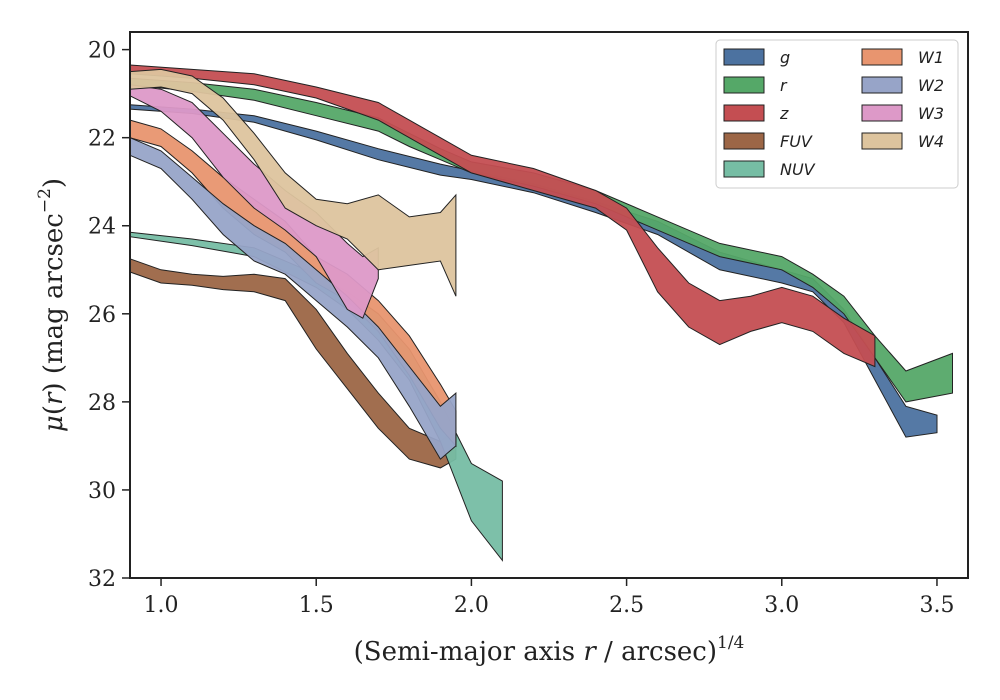 This screenshot has height=700, width=1000. I want to click on y-tick-label: 32, so click(102, 579).